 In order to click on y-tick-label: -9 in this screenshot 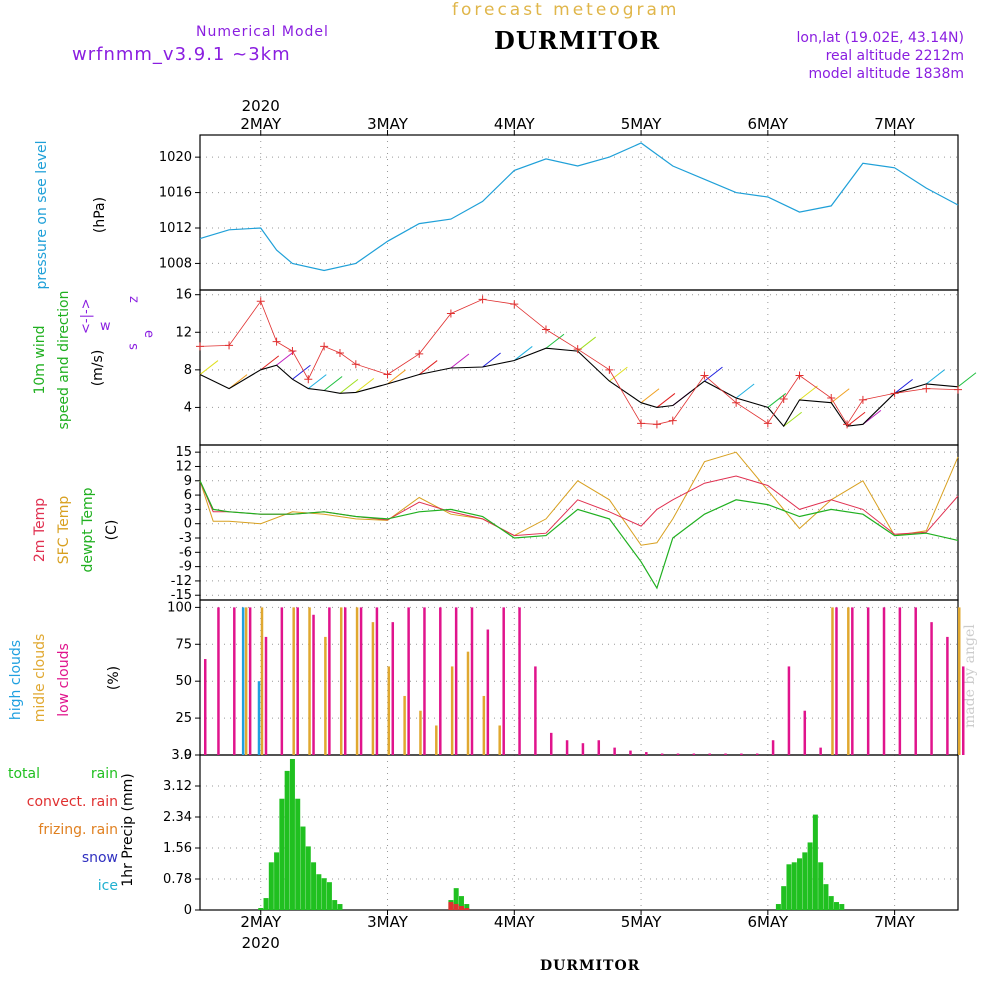, I will do `click(185, 567)`.